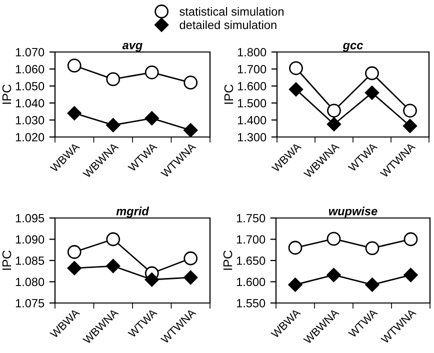 Image resolution: width=434 pixels, height=353 pixels. What do you see at coordinates (30, 69) in the screenshot?
I see `y-tick-label: 1.060` at bounding box center [30, 69].